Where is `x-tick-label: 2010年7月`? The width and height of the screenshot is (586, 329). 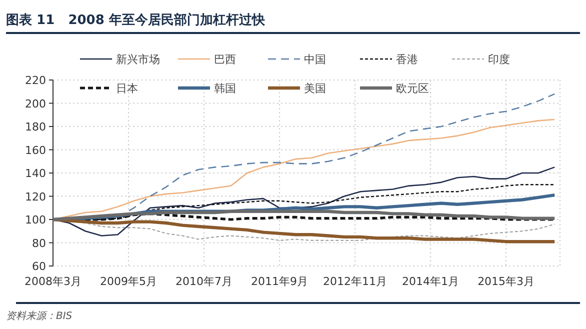 x-tick-label: 2010年7月 is located at coordinates (204, 281).